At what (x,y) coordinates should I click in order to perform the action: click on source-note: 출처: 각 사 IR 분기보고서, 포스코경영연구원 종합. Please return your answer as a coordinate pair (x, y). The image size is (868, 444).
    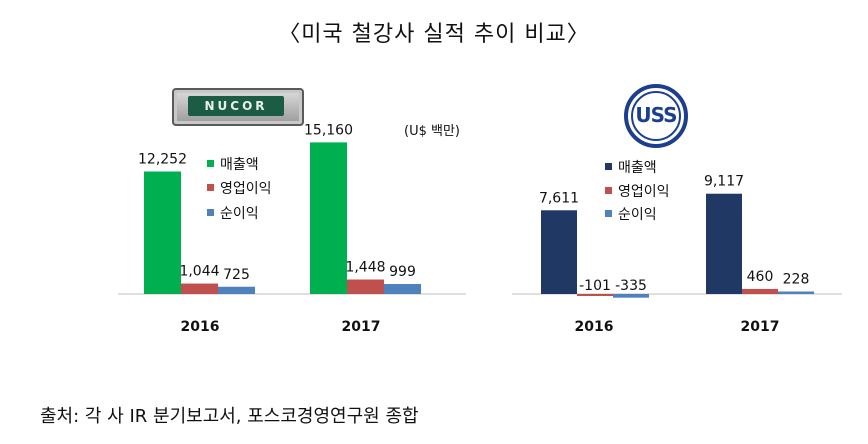
    Looking at the image, I should click on (229, 416).